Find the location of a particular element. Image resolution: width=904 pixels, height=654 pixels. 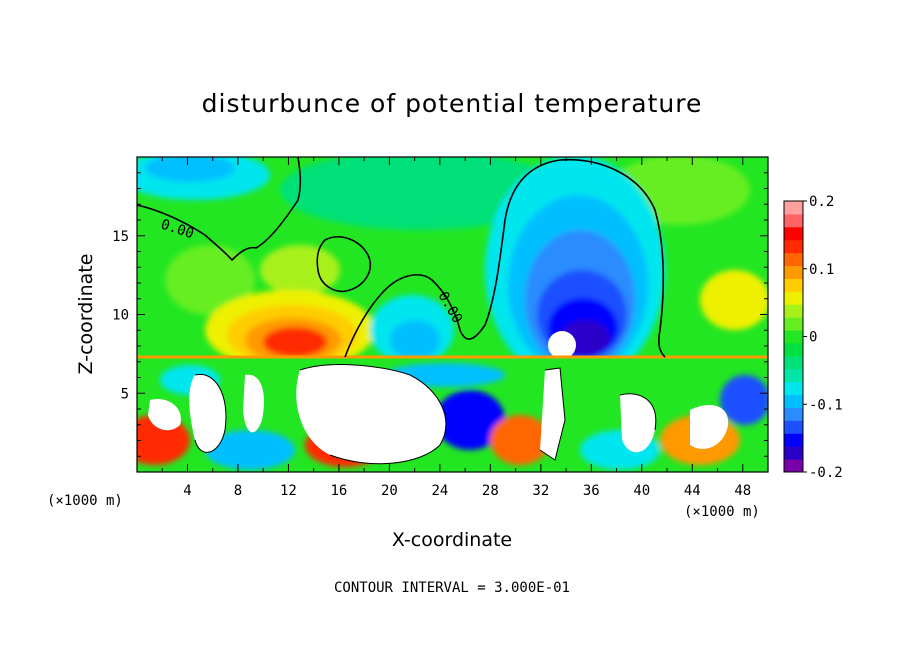

colorbar: 0.2 0.1 0 -0.1 -0.2 is located at coordinates (813, 337).